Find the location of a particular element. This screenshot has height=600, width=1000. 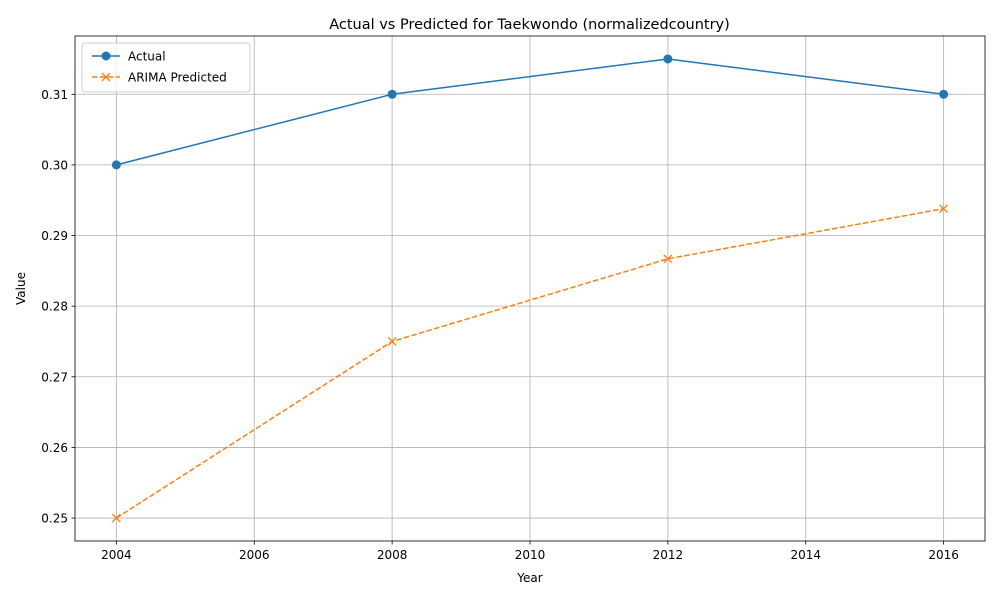

x-tick-label: 2004 is located at coordinates (116, 555).